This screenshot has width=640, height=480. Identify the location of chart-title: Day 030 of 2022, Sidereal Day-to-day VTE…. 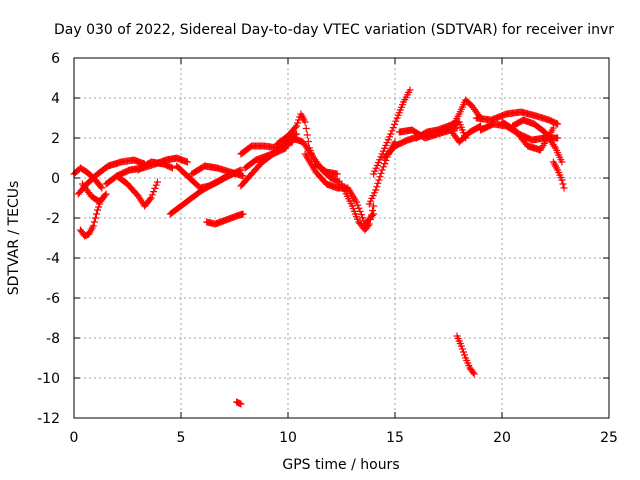
(334, 30).